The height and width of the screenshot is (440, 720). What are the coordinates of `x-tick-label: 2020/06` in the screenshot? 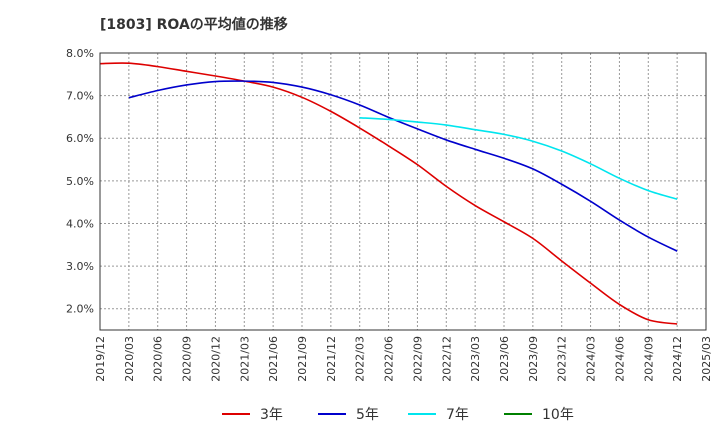 It's located at (158, 359).